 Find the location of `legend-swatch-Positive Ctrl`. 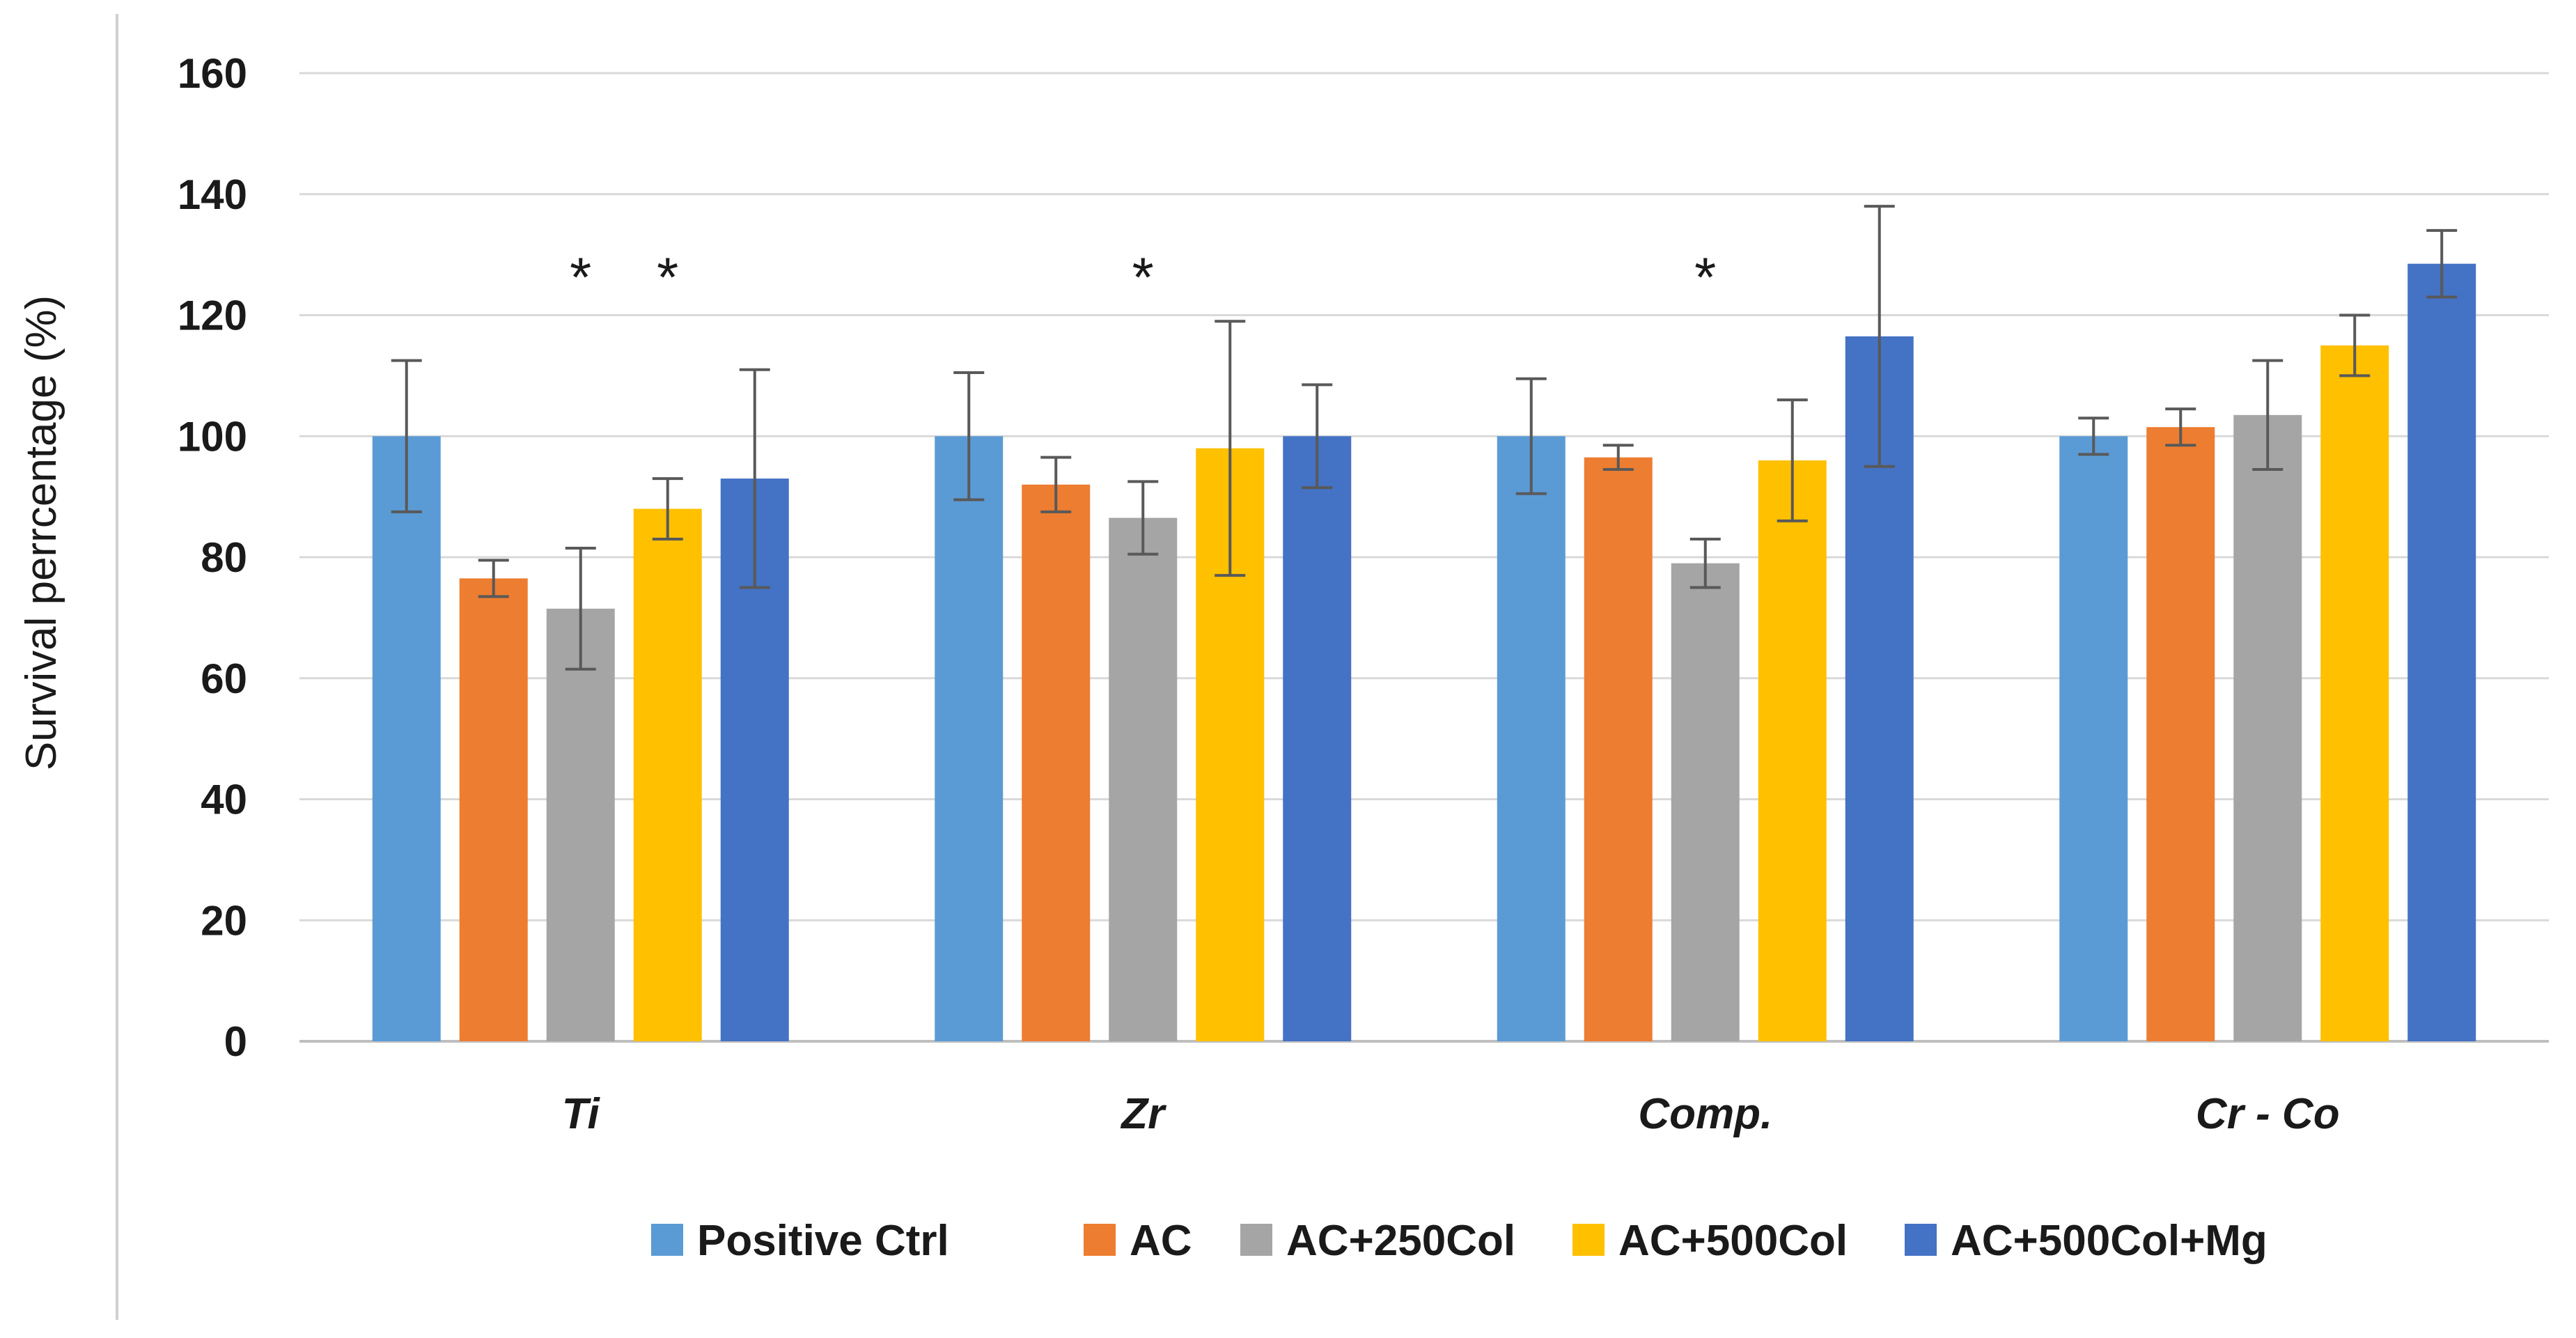

legend-swatch-Positive Ctrl is located at coordinates (667, 1240).